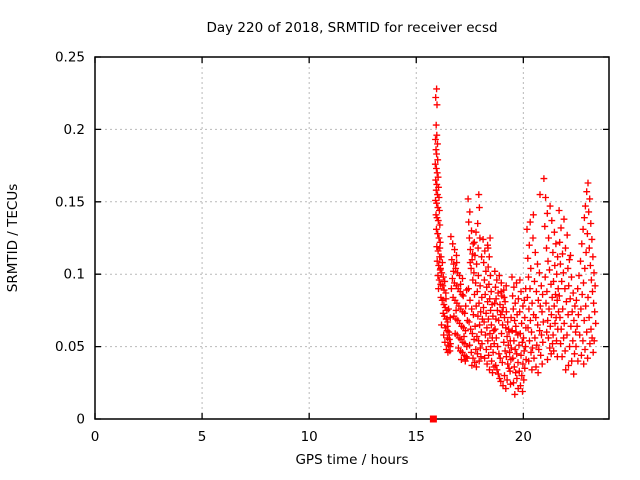 Image resolution: width=640 pixels, height=480 pixels. I want to click on x-tick-label: 0, so click(95, 437).